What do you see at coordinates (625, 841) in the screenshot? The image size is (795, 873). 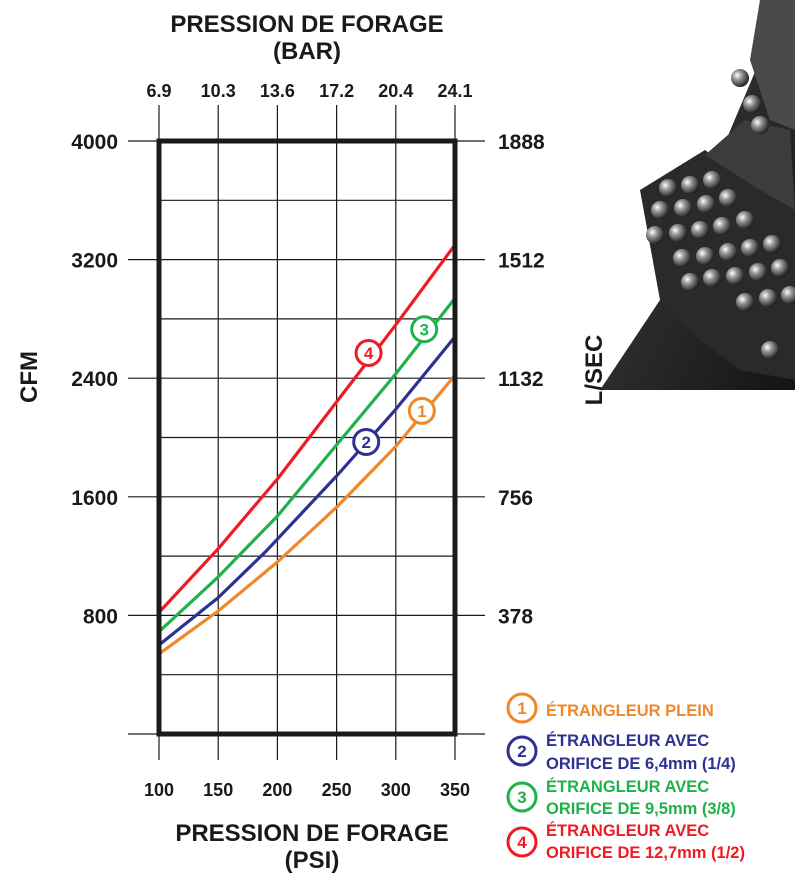 I see `legend-item-4: 4 ÉTRANGLEUR AVEC ORIFICE DE 12,7mm (1/2)` at bounding box center [625, 841].